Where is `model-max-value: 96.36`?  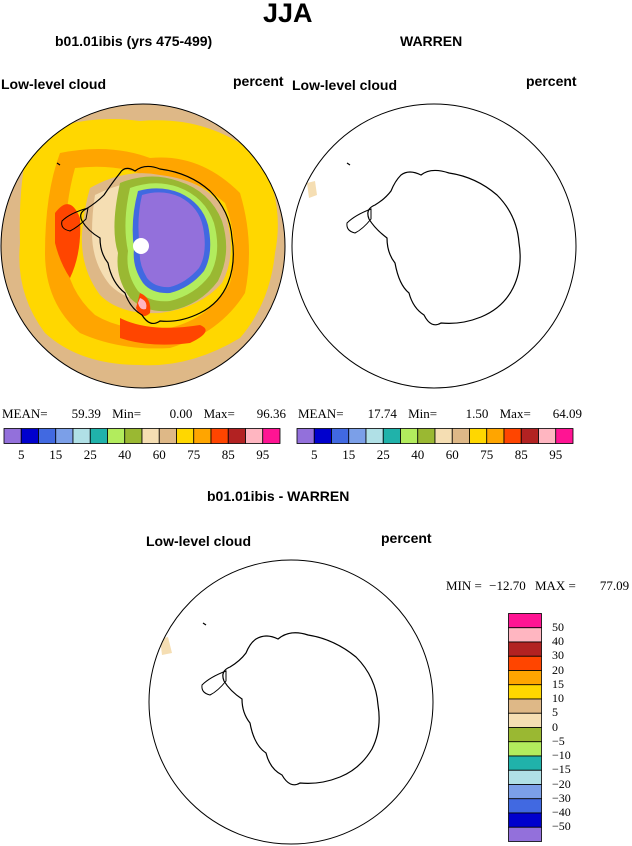
model-max-value: 96.36 is located at coordinates (271, 413).